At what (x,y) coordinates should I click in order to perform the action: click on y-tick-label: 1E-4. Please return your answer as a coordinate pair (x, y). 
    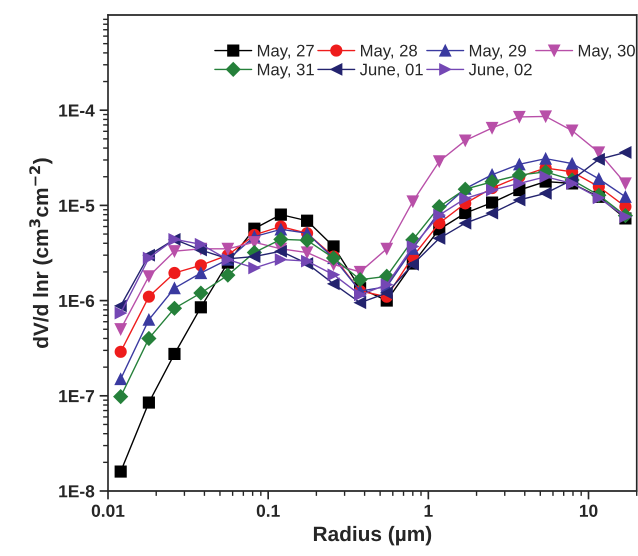
    Looking at the image, I should click on (77, 110).